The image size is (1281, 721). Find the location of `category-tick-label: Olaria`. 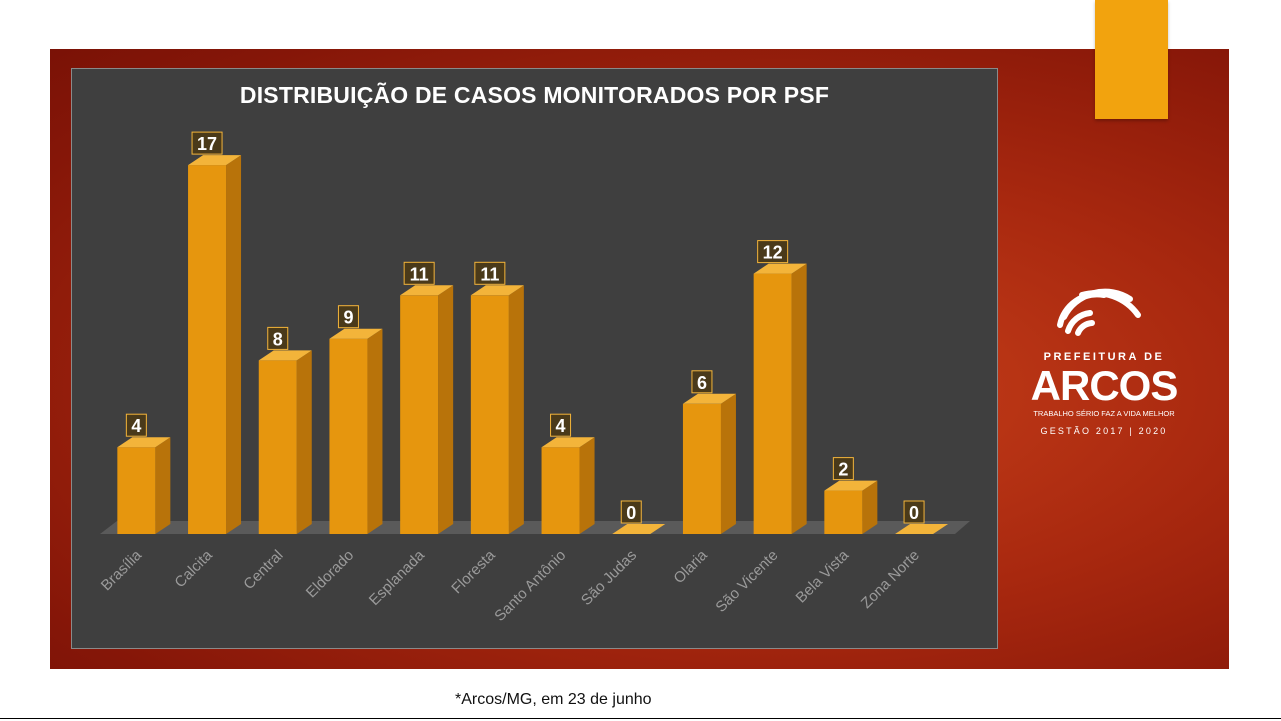

category-tick-label: Olaria is located at coordinates (690, 566).